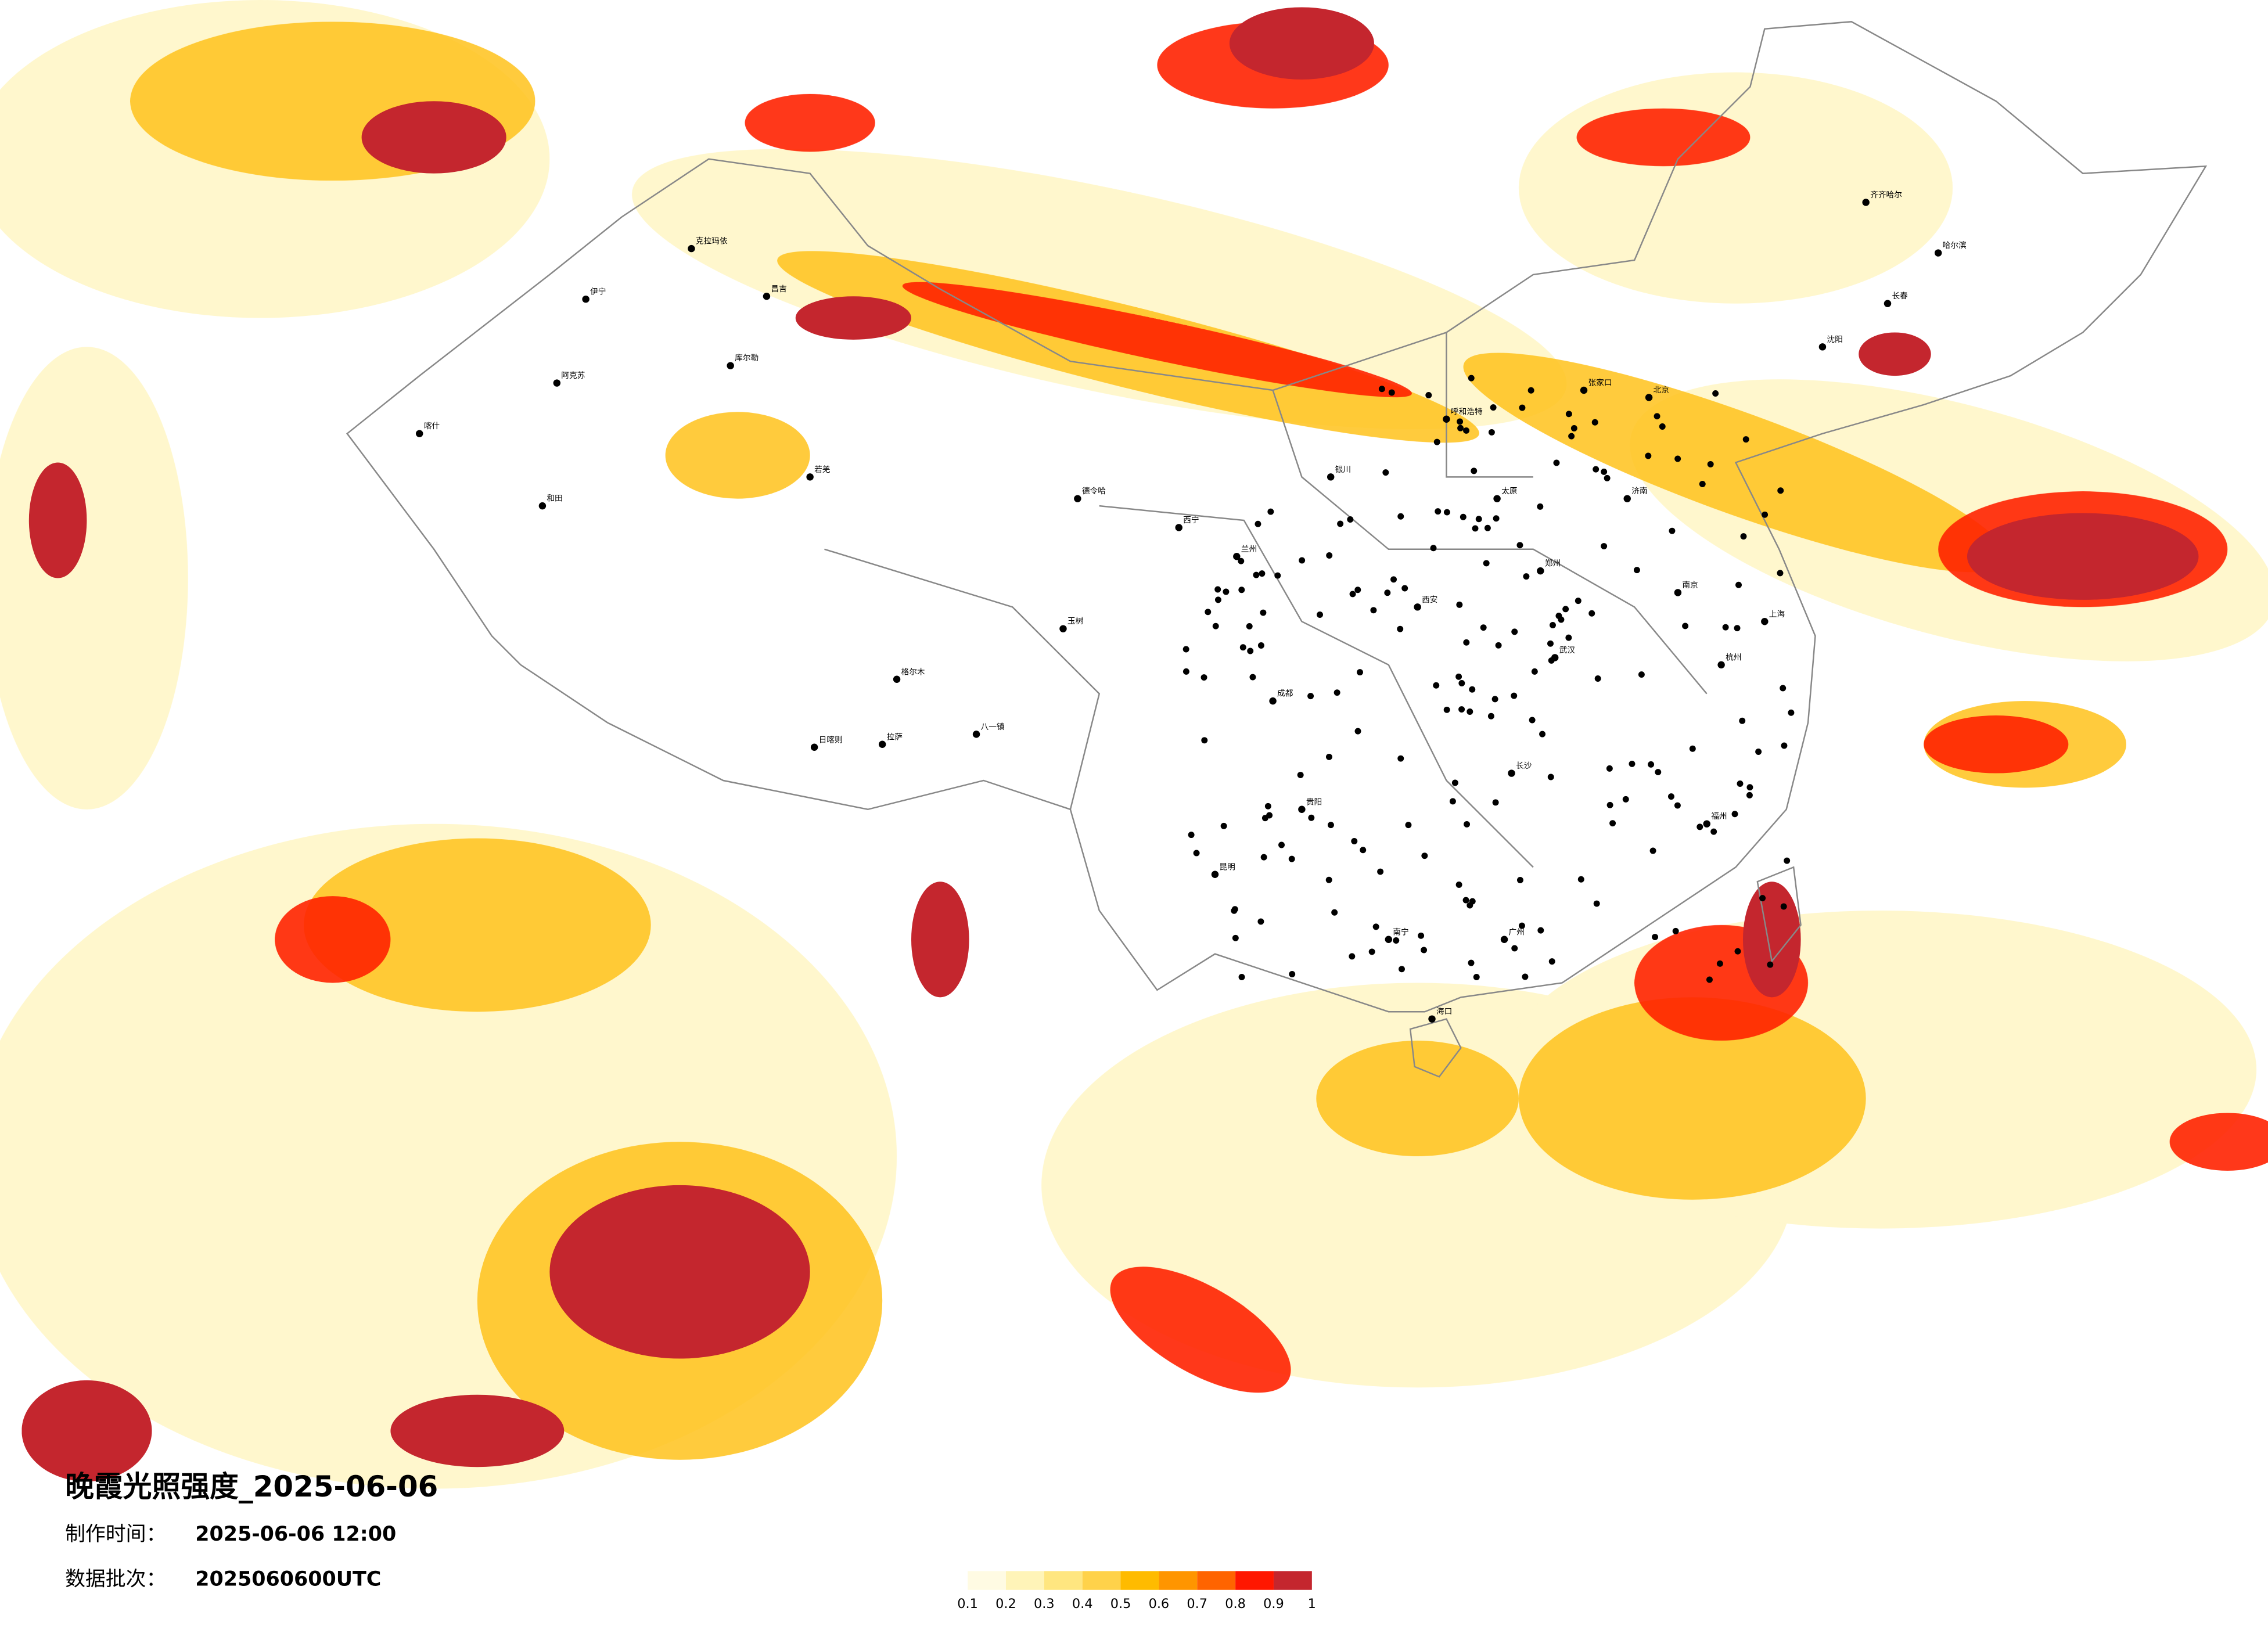  I want to click on colorbar-tick-label: 1, so click(1312, 1603).